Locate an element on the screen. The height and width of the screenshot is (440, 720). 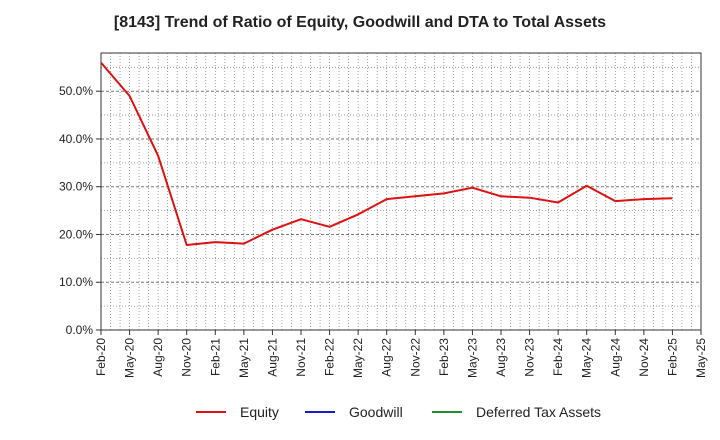
legend-item-goodwill: Goodwill is located at coordinates (354, 412).